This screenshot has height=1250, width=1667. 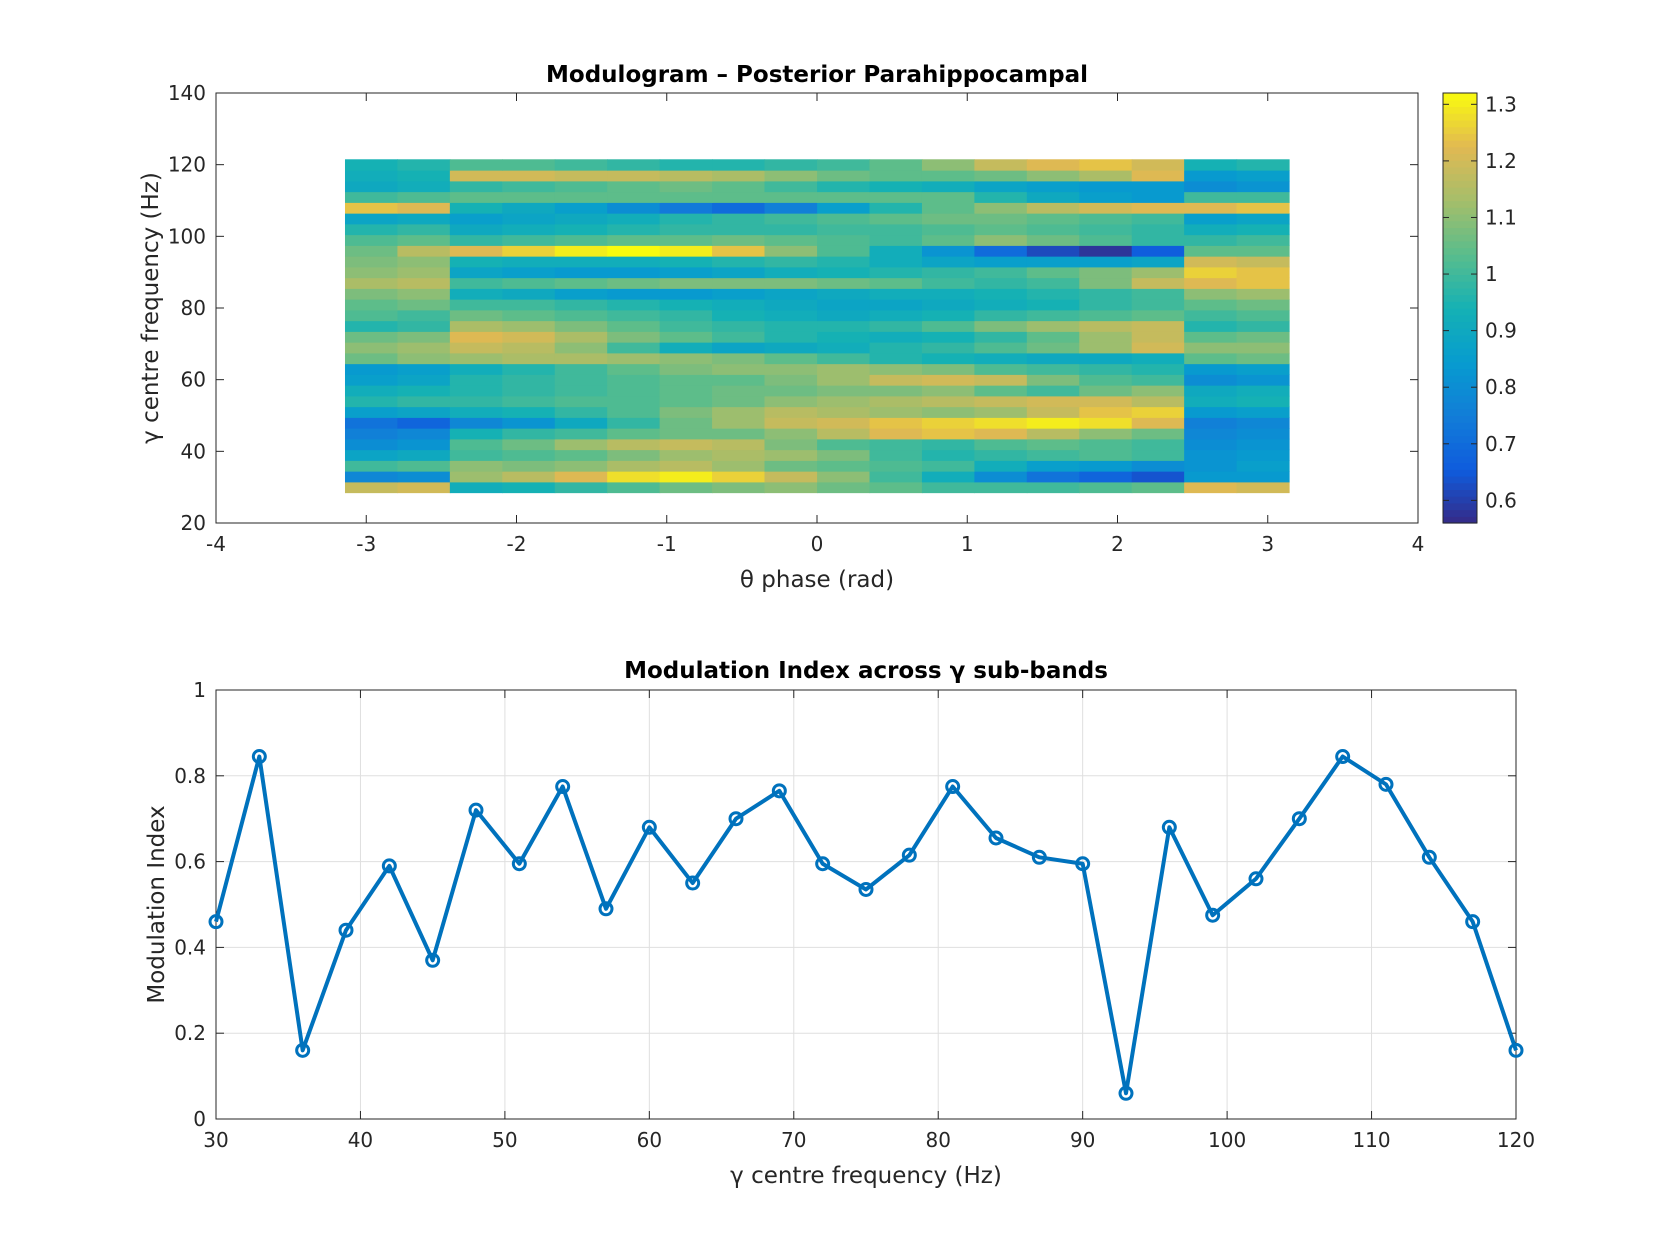 What do you see at coordinates (866, 1176) in the screenshot?
I see `modulation-index-x-label: γ centre frequency (Hz)` at bounding box center [866, 1176].